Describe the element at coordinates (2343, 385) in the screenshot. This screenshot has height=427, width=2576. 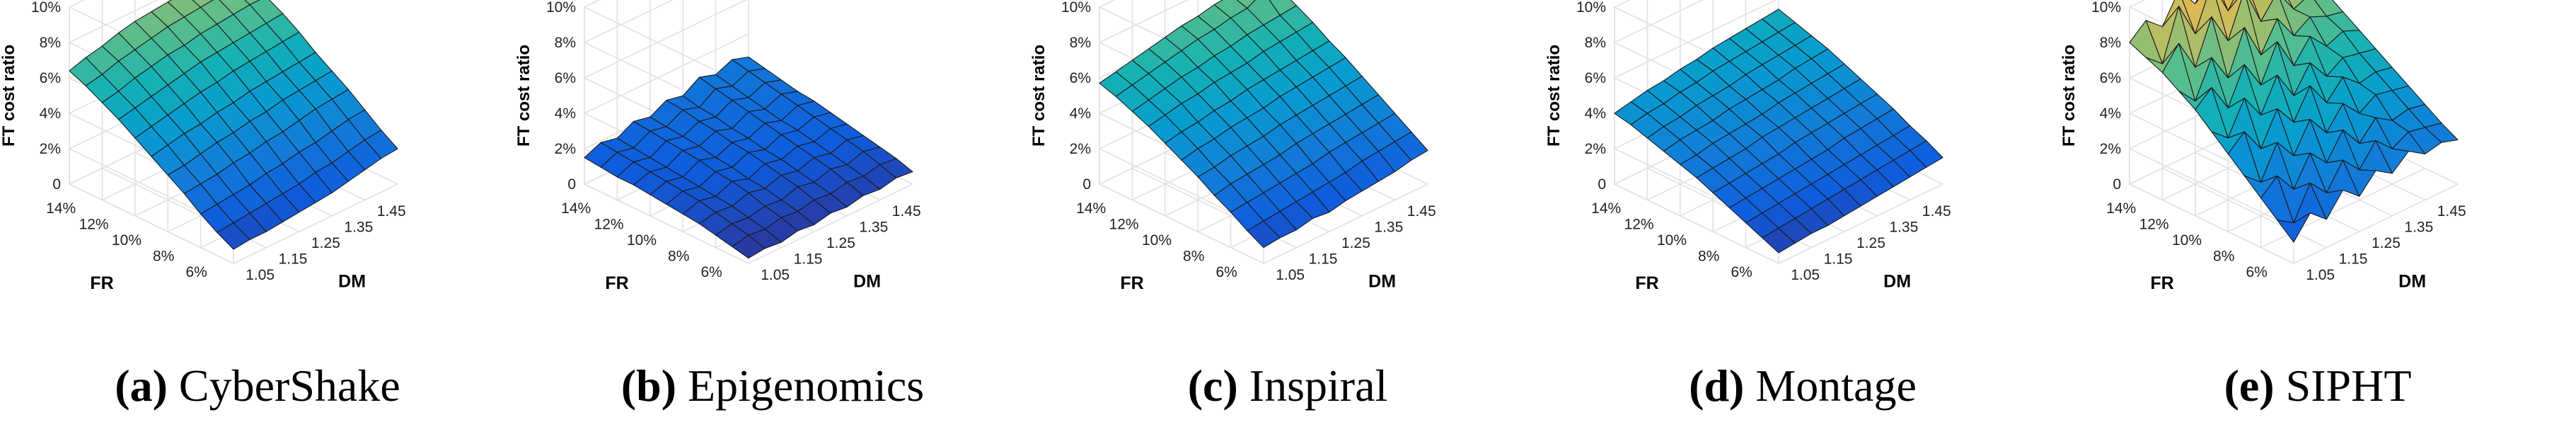
I see `panel-title: SIPHT` at that location.